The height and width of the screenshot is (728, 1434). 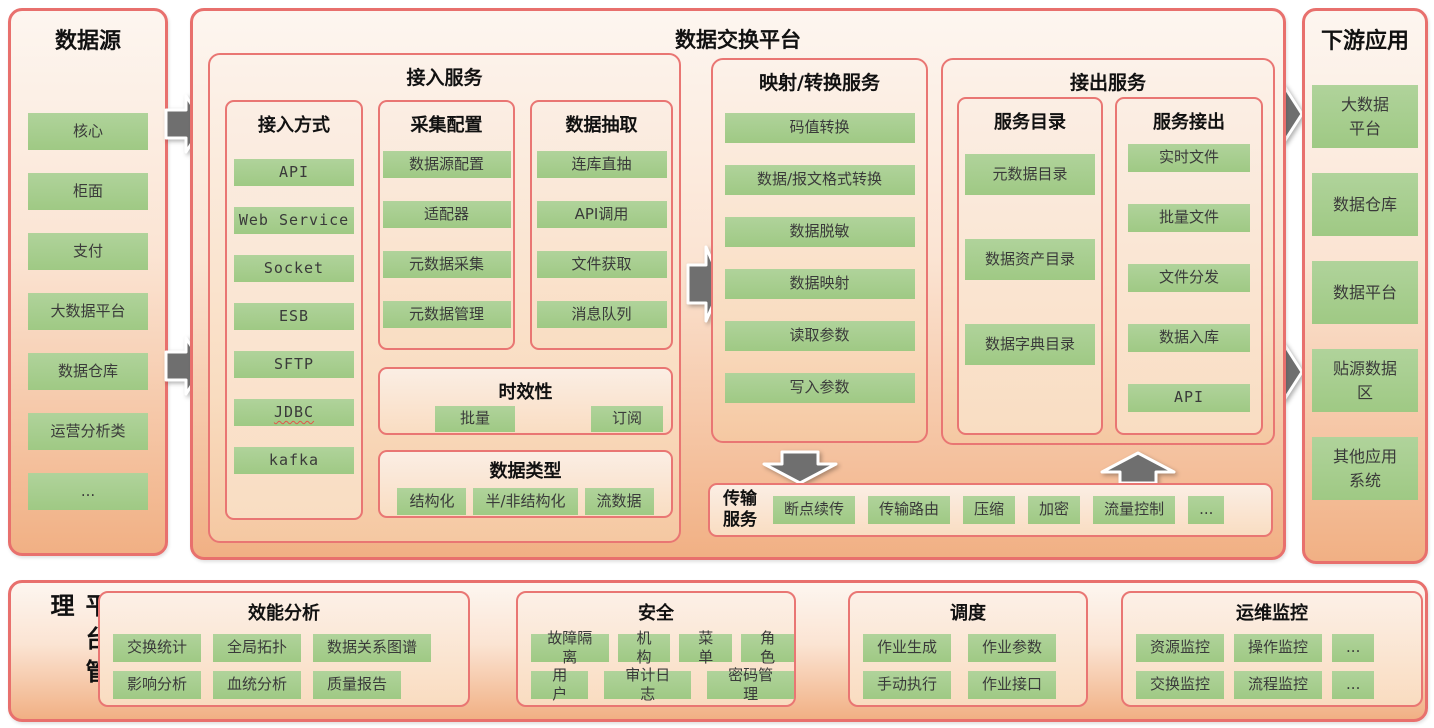 What do you see at coordinates (446, 239) in the screenshot?
I see `collection-config-items: 数据源配置 适配器 元数据采集 元数据管理` at bounding box center [446, 239].